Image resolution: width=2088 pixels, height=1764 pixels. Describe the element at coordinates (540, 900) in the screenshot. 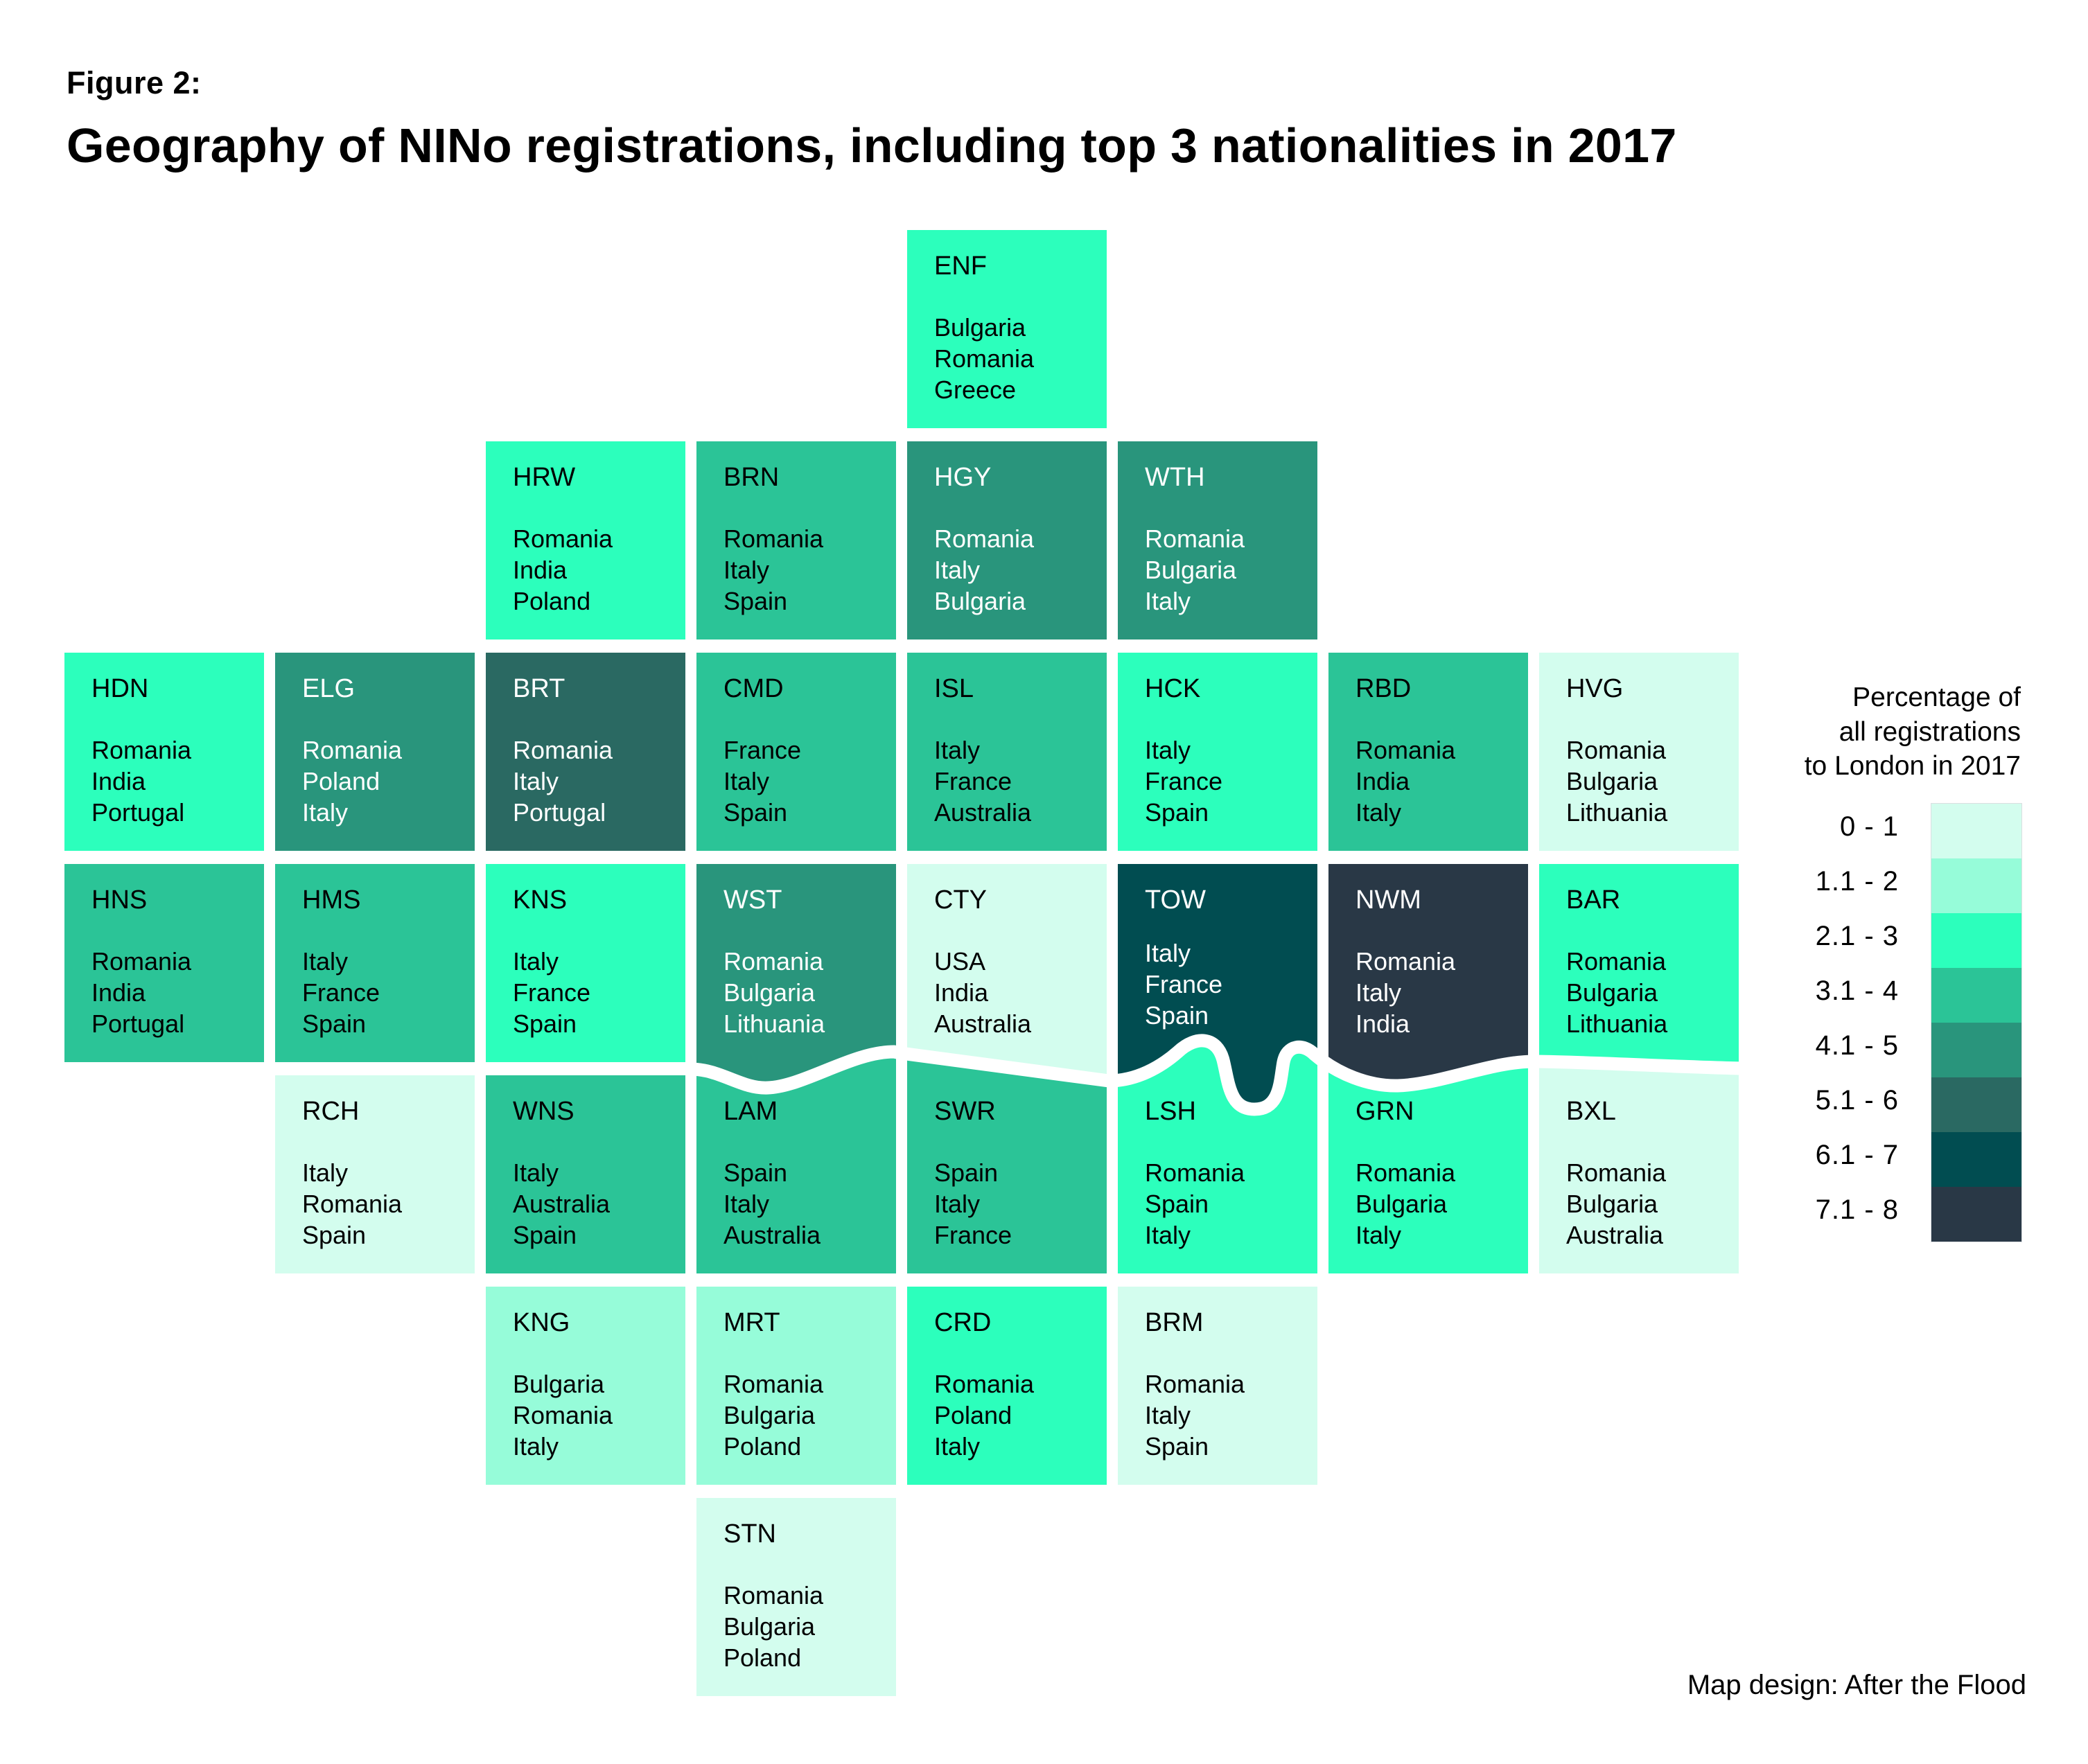

I see `borough-code: KNS` at that location.